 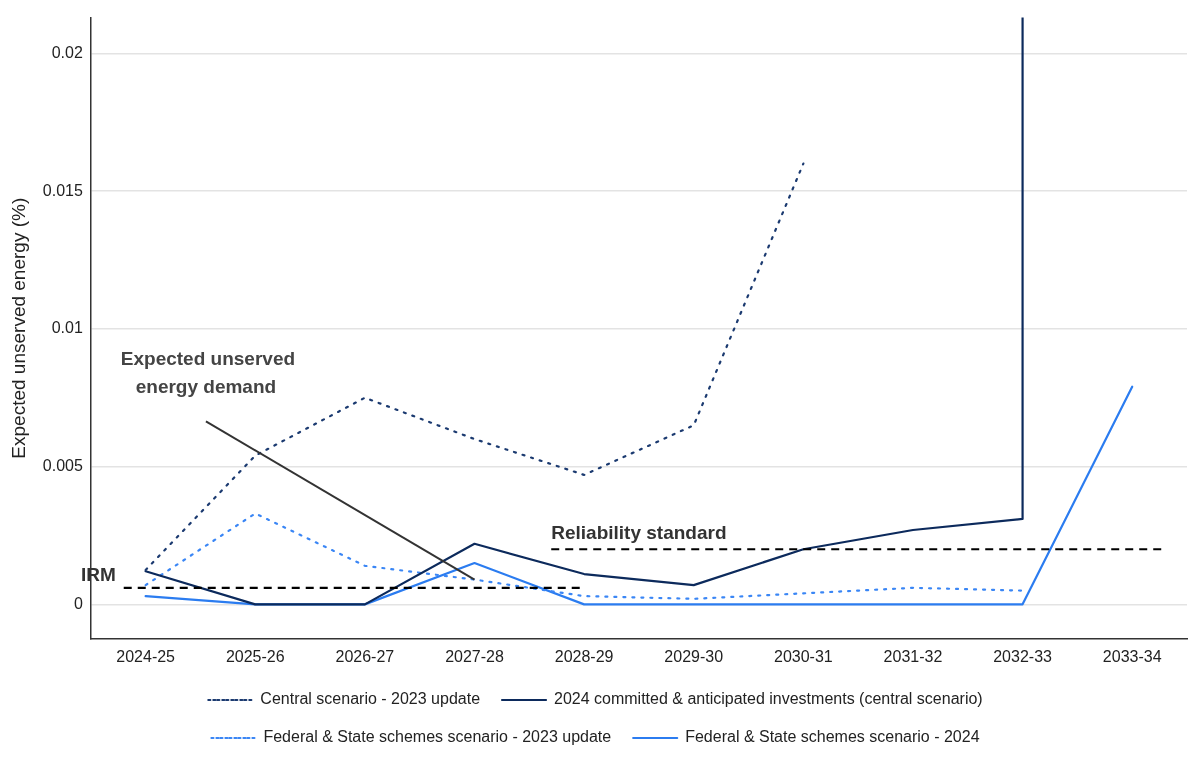 I want to click on y-axis-title: Expected unserved energy (%), so click(x=18, y=328).